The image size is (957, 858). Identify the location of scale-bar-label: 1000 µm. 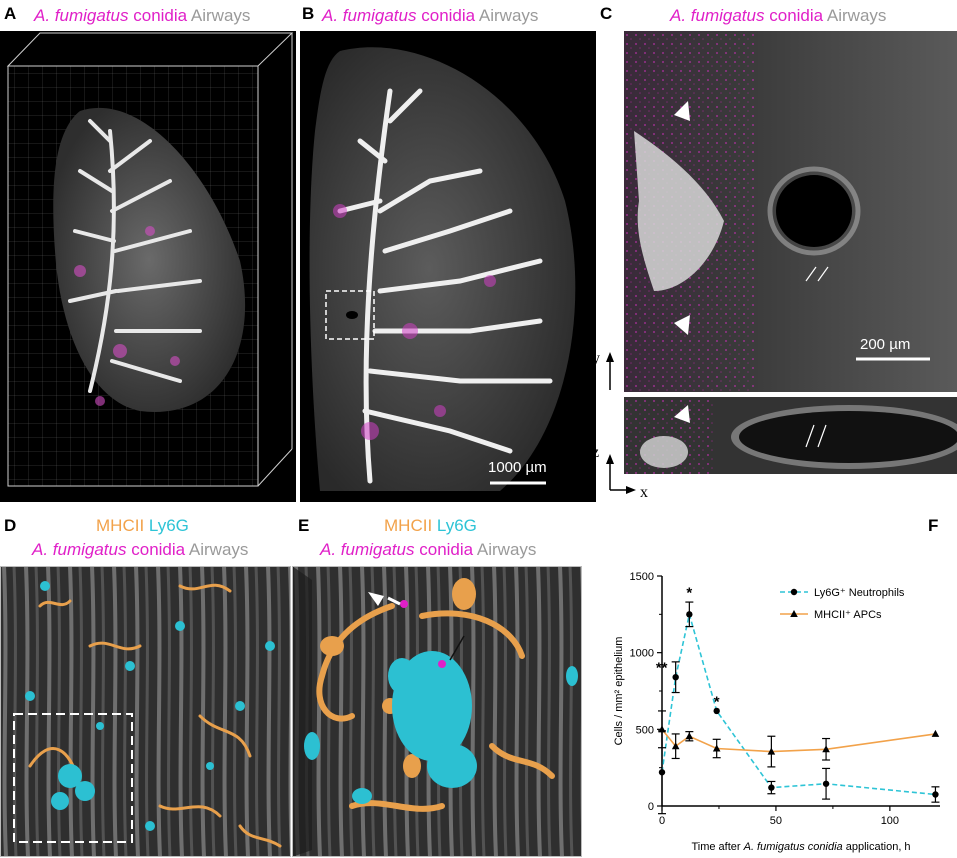
(517, 467).